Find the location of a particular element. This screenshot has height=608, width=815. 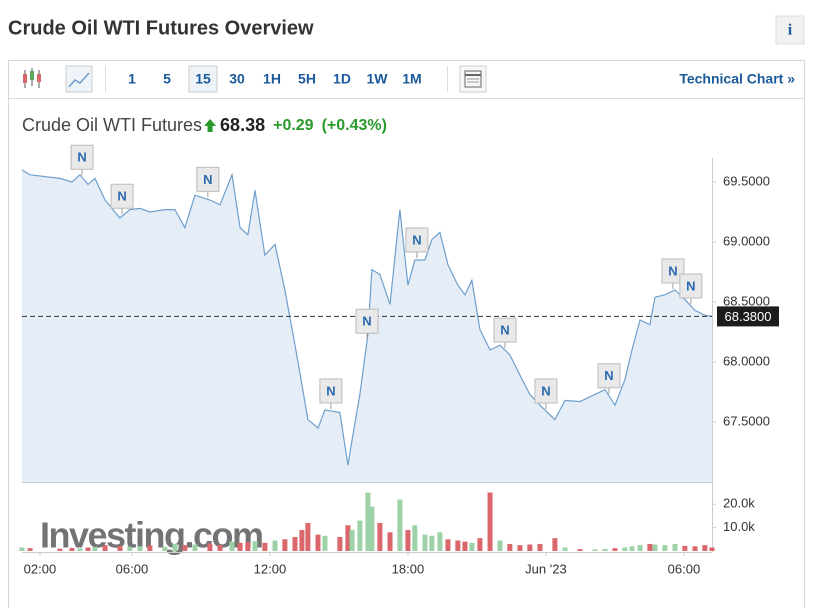

interval-button: 15 is located at coordinates (203, 79).